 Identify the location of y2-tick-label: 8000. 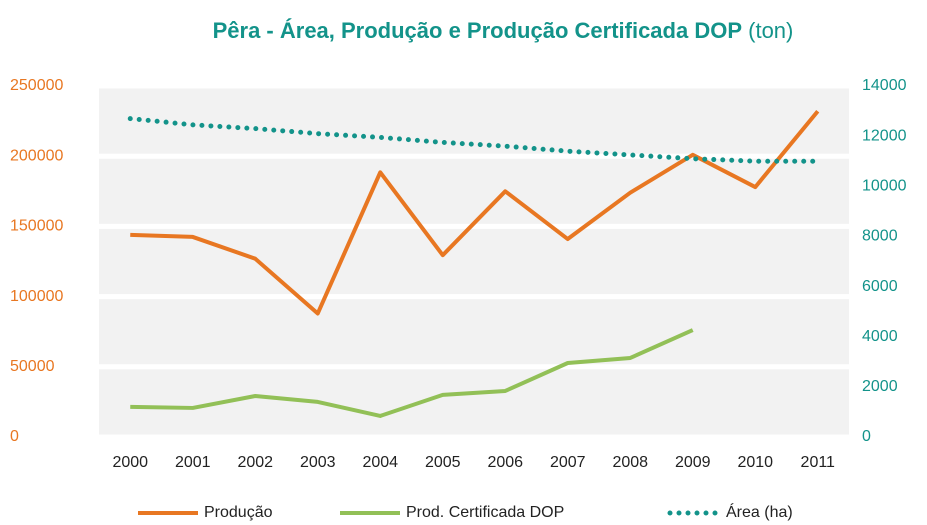
(880, 236).